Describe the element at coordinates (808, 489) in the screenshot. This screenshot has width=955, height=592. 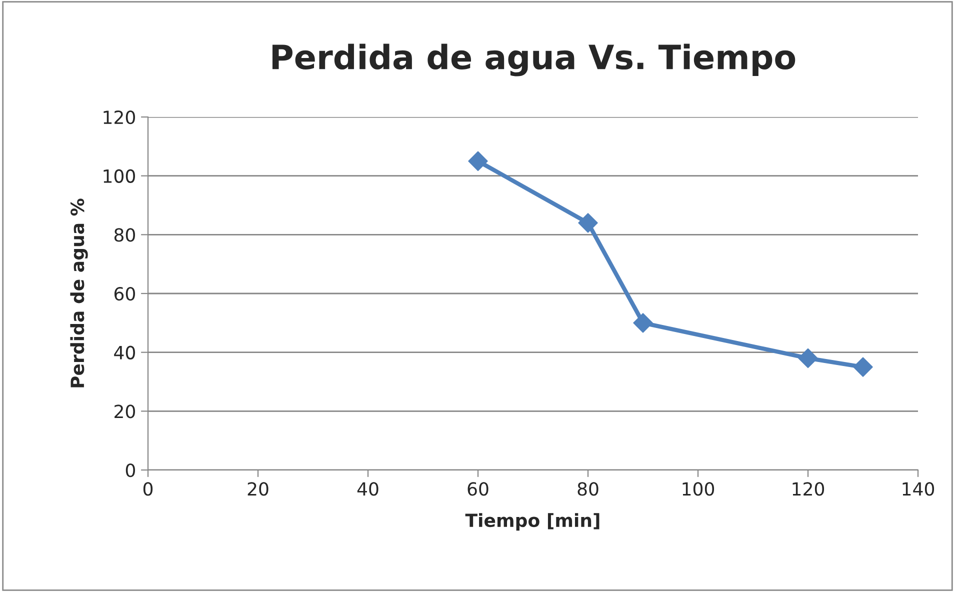
I see `x-tick-label: 120` at that location.